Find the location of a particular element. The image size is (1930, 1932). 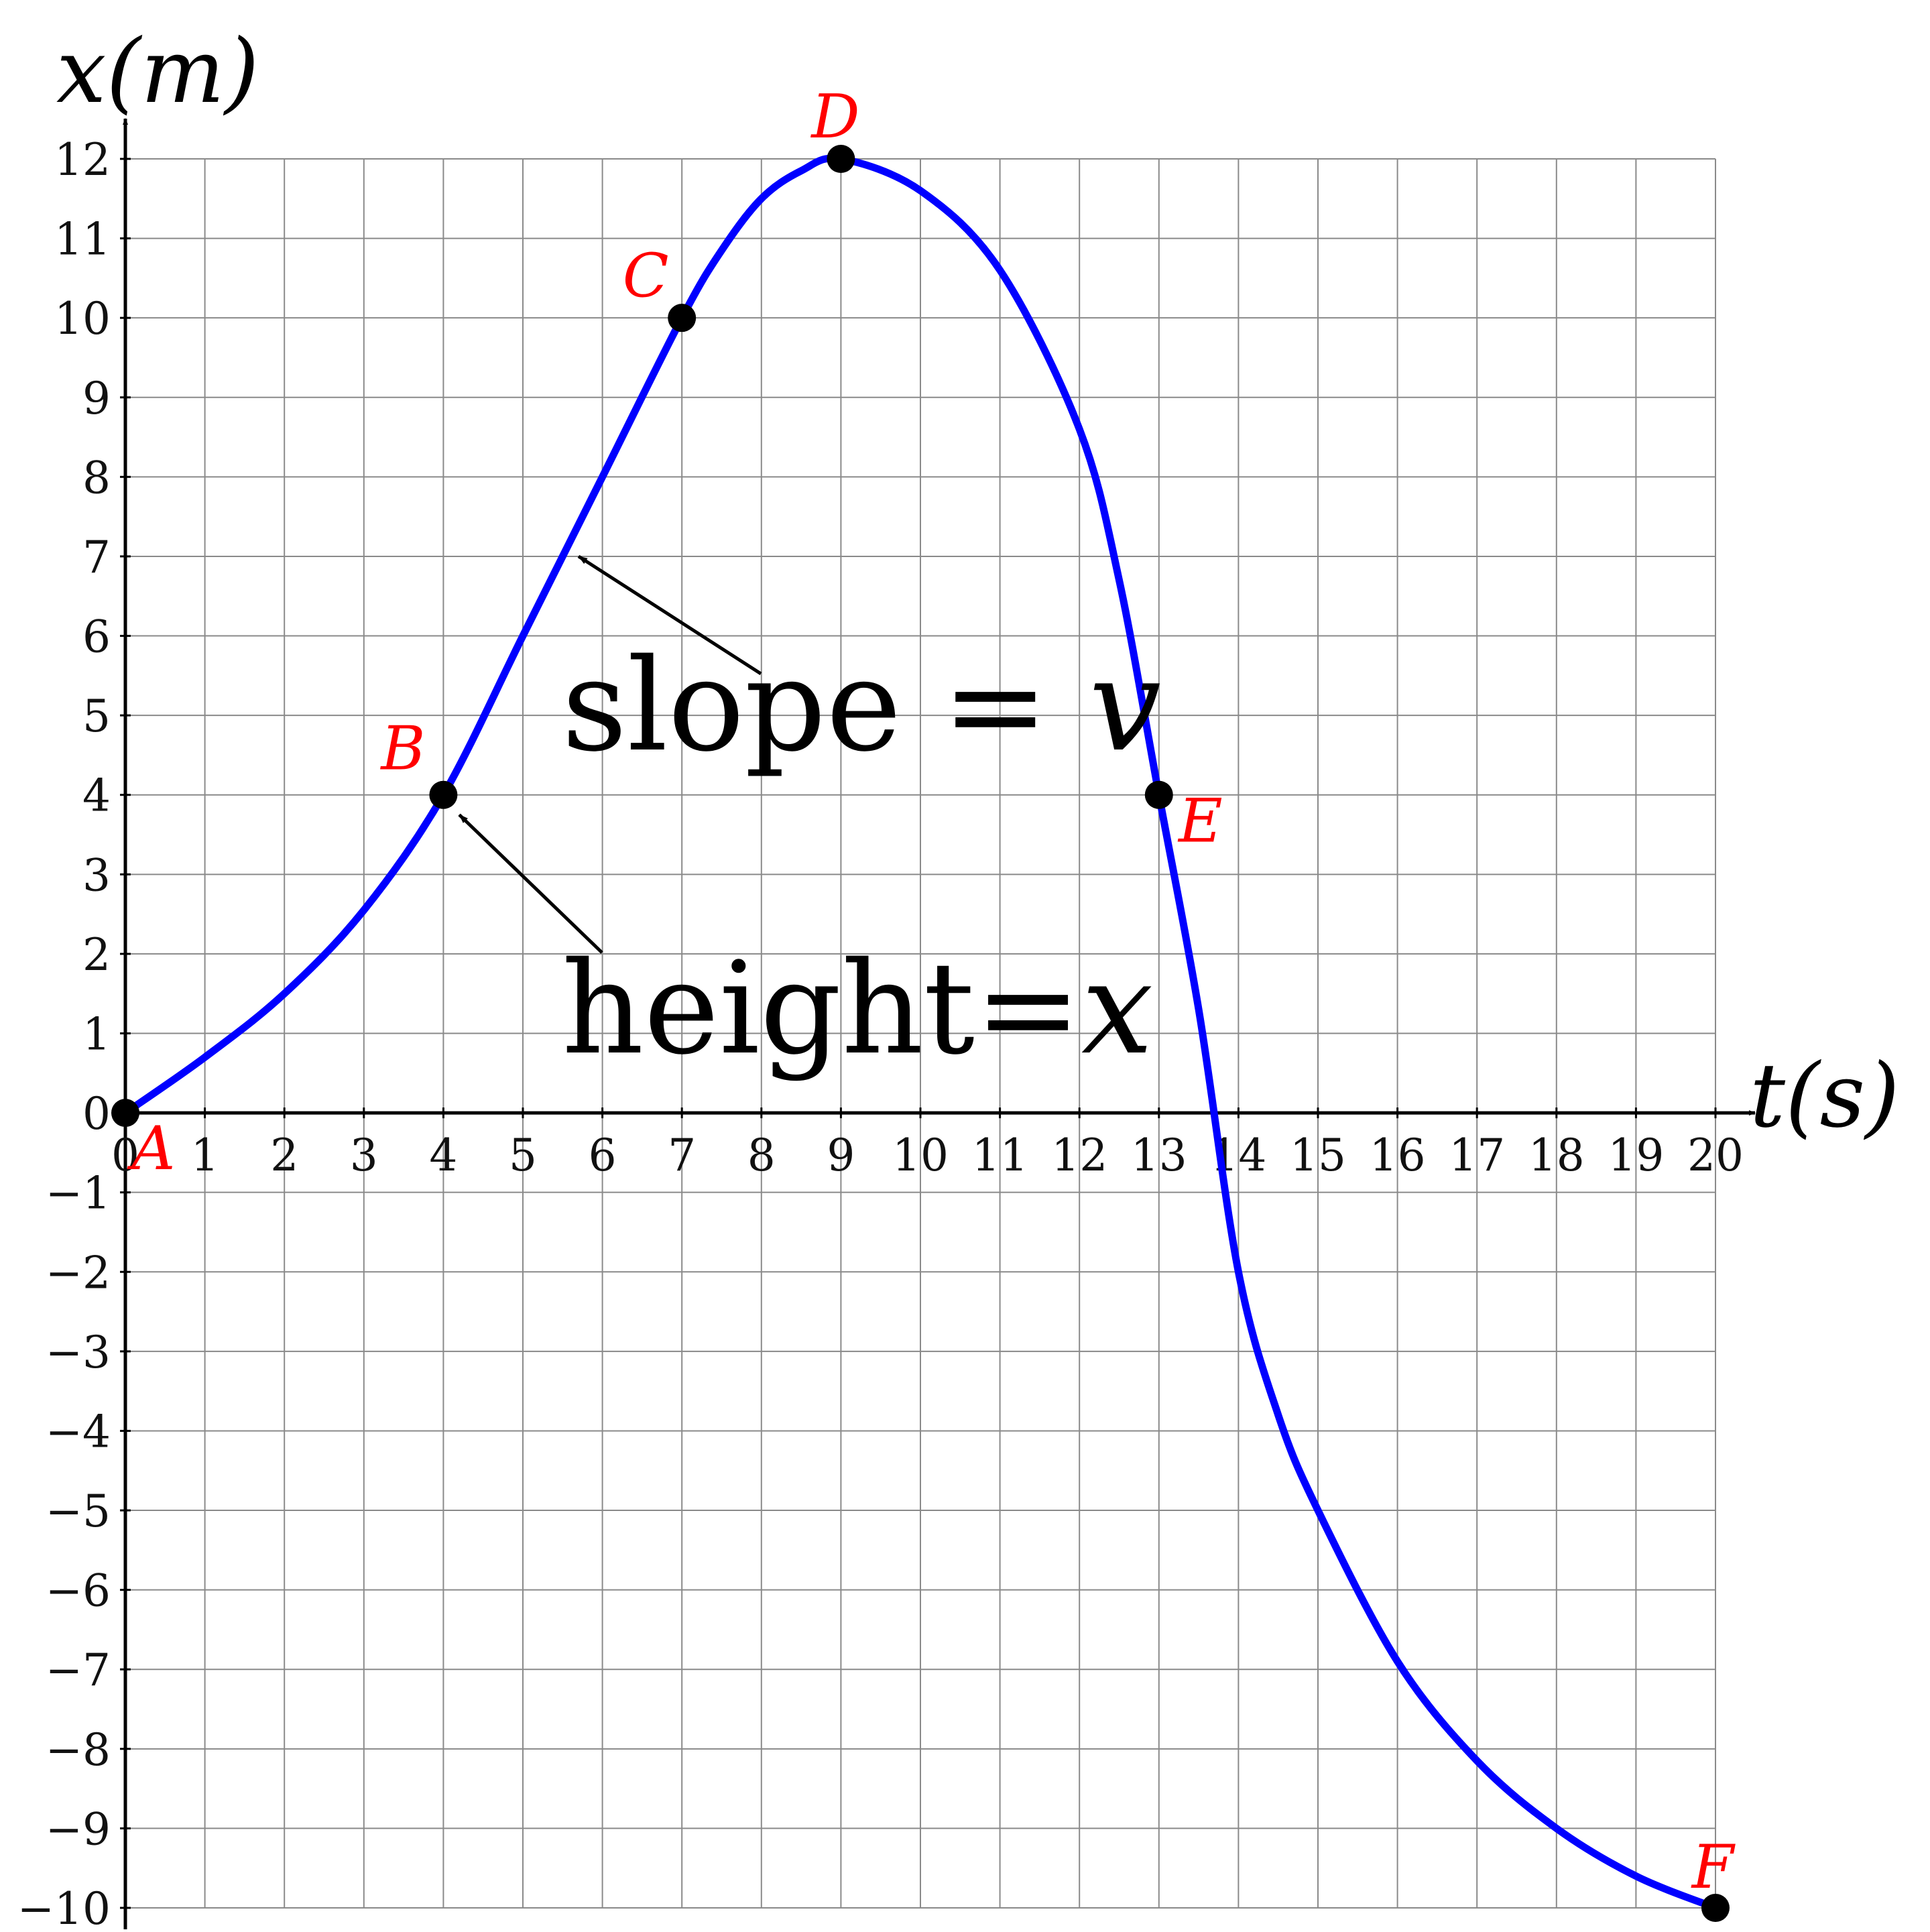

y-tick-label: 11 is located at coordinates (82, 239).